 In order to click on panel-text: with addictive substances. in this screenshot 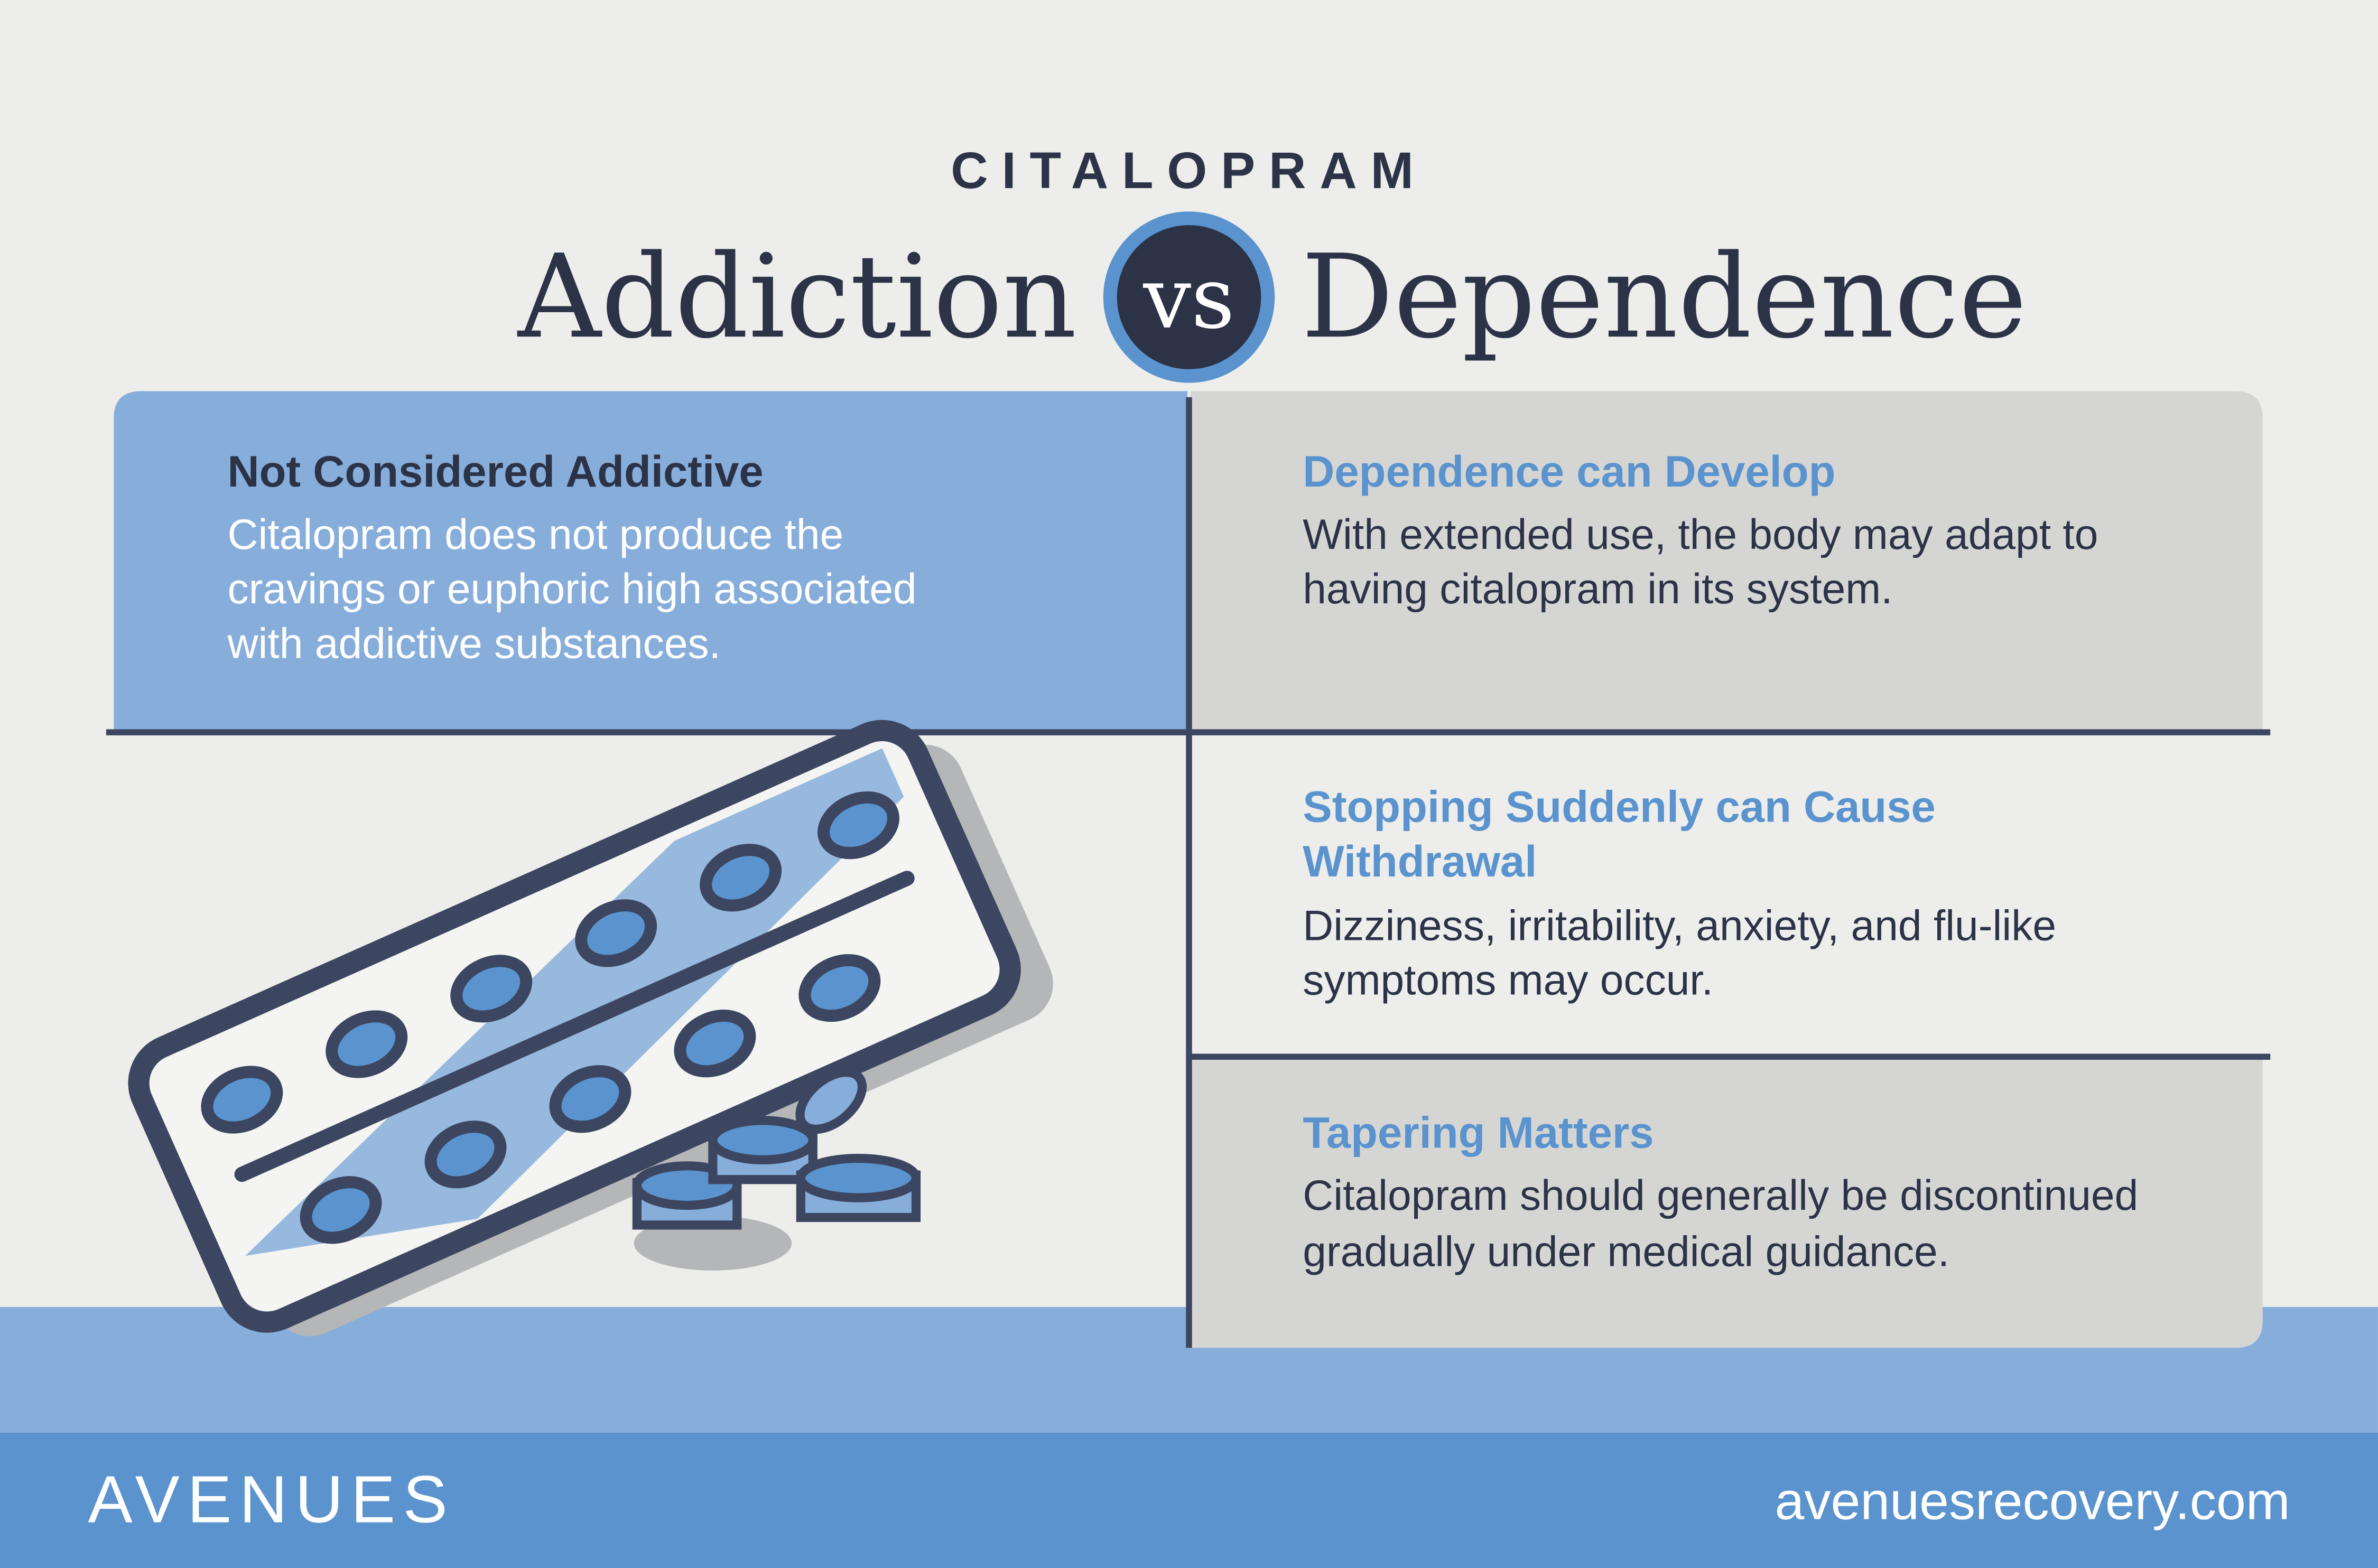, I will do `click(474, 644)`.